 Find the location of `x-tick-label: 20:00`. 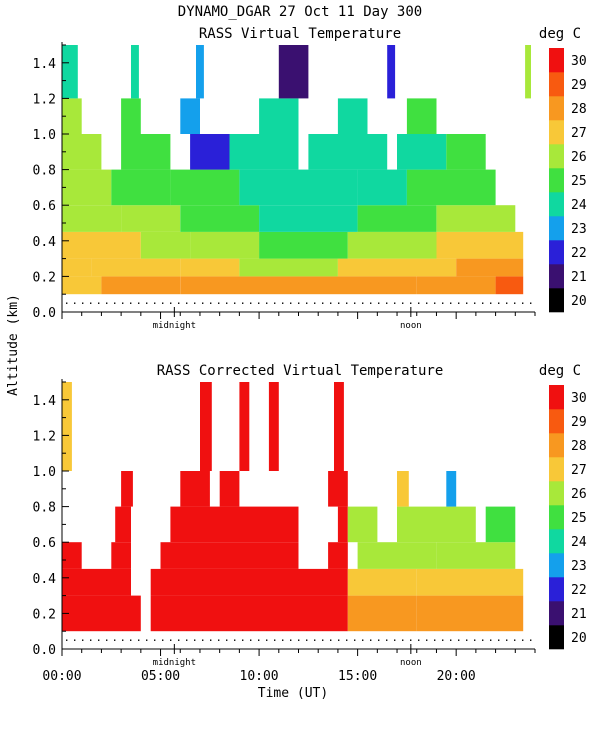

x-tick-label: 20:00 is located at coordinates (456, 676).